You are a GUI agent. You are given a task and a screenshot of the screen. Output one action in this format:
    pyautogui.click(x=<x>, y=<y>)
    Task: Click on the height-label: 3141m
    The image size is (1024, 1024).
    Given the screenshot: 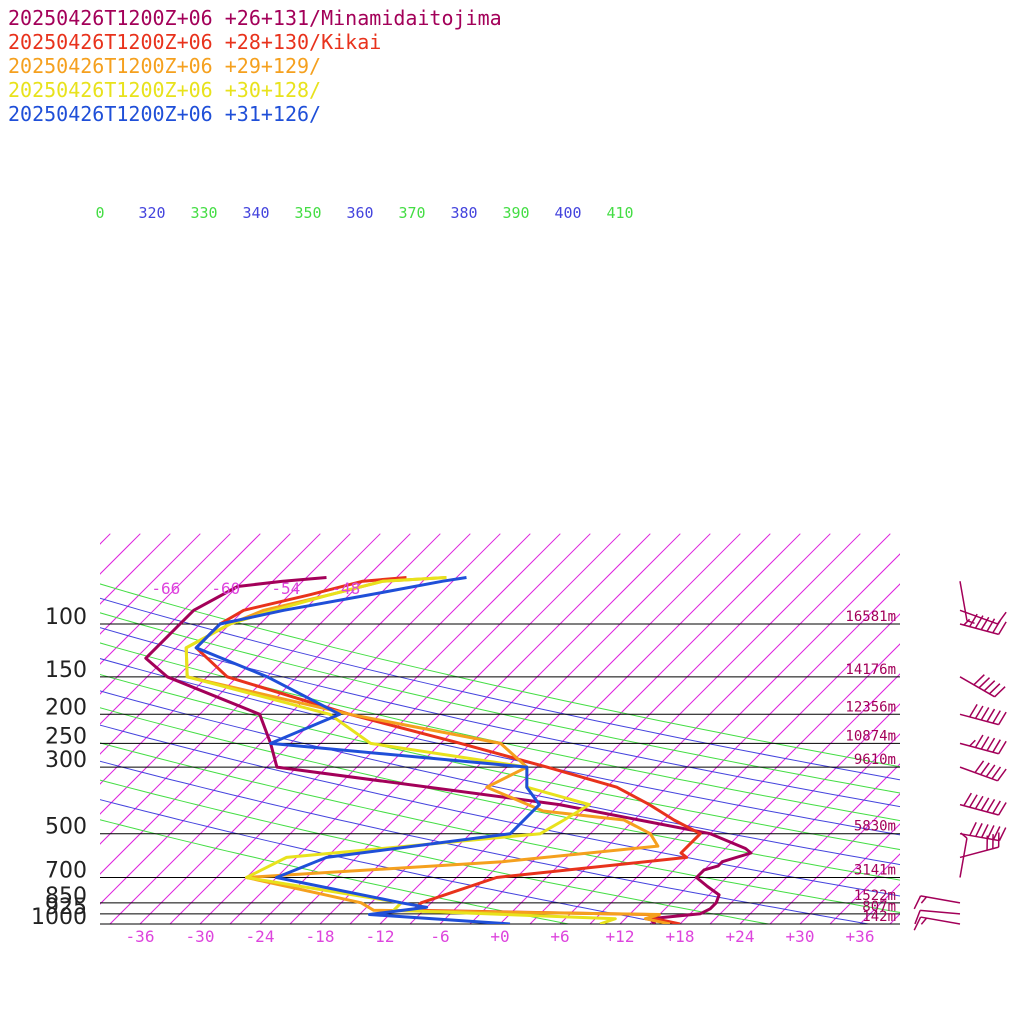 What is the action you would take?
    pyautogui.click(x=875, y=871)
    